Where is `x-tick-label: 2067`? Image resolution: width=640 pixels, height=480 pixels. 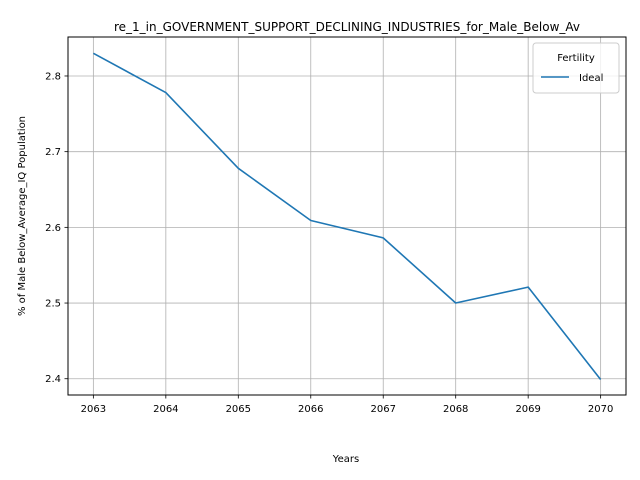 x-tick-label: 2067 is located at coordinates (383, 409).